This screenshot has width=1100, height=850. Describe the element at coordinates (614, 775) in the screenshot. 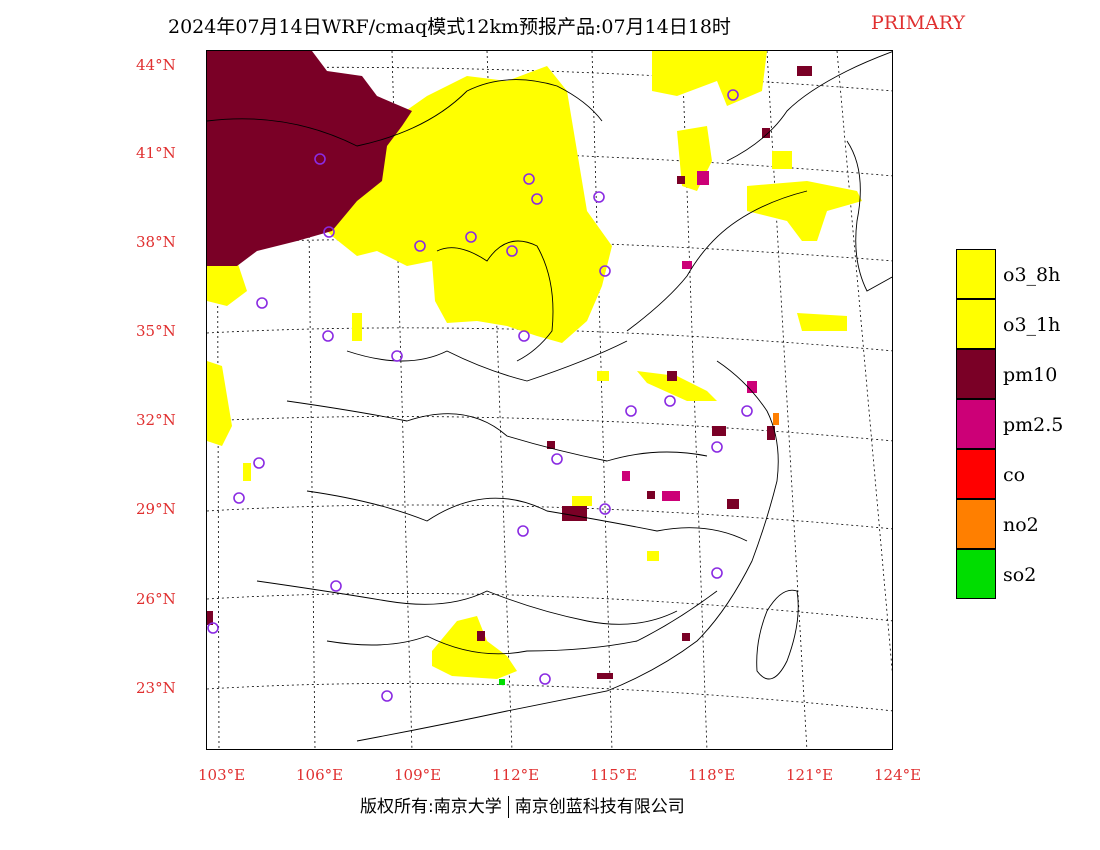

I see `lon-label-115: 115°E` at that location.